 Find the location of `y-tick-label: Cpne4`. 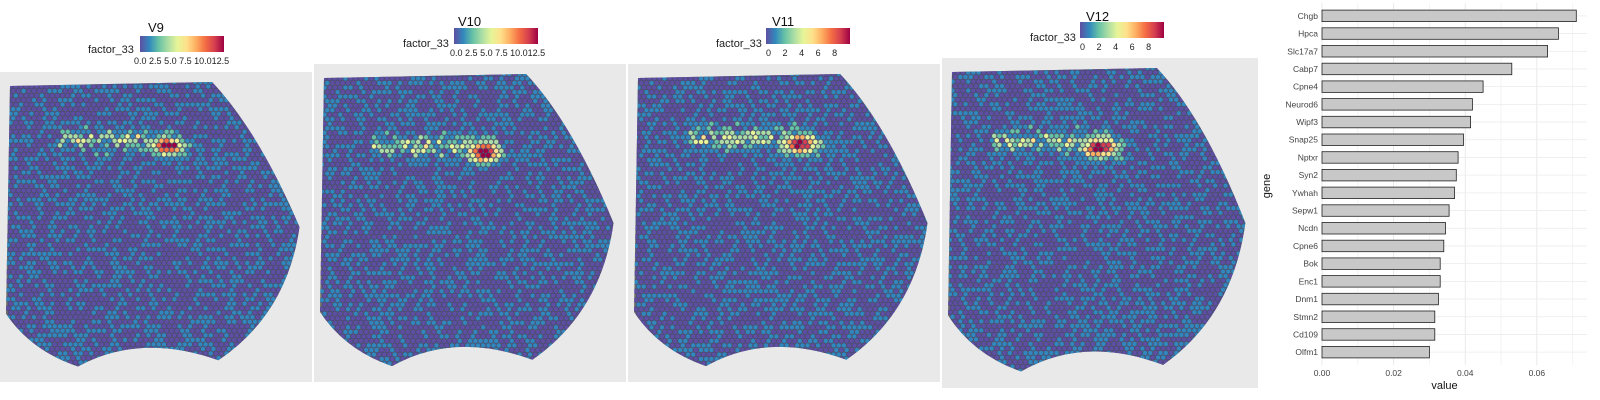

y-tick-label: Cpne4 is located at coordinates (1305, 87).